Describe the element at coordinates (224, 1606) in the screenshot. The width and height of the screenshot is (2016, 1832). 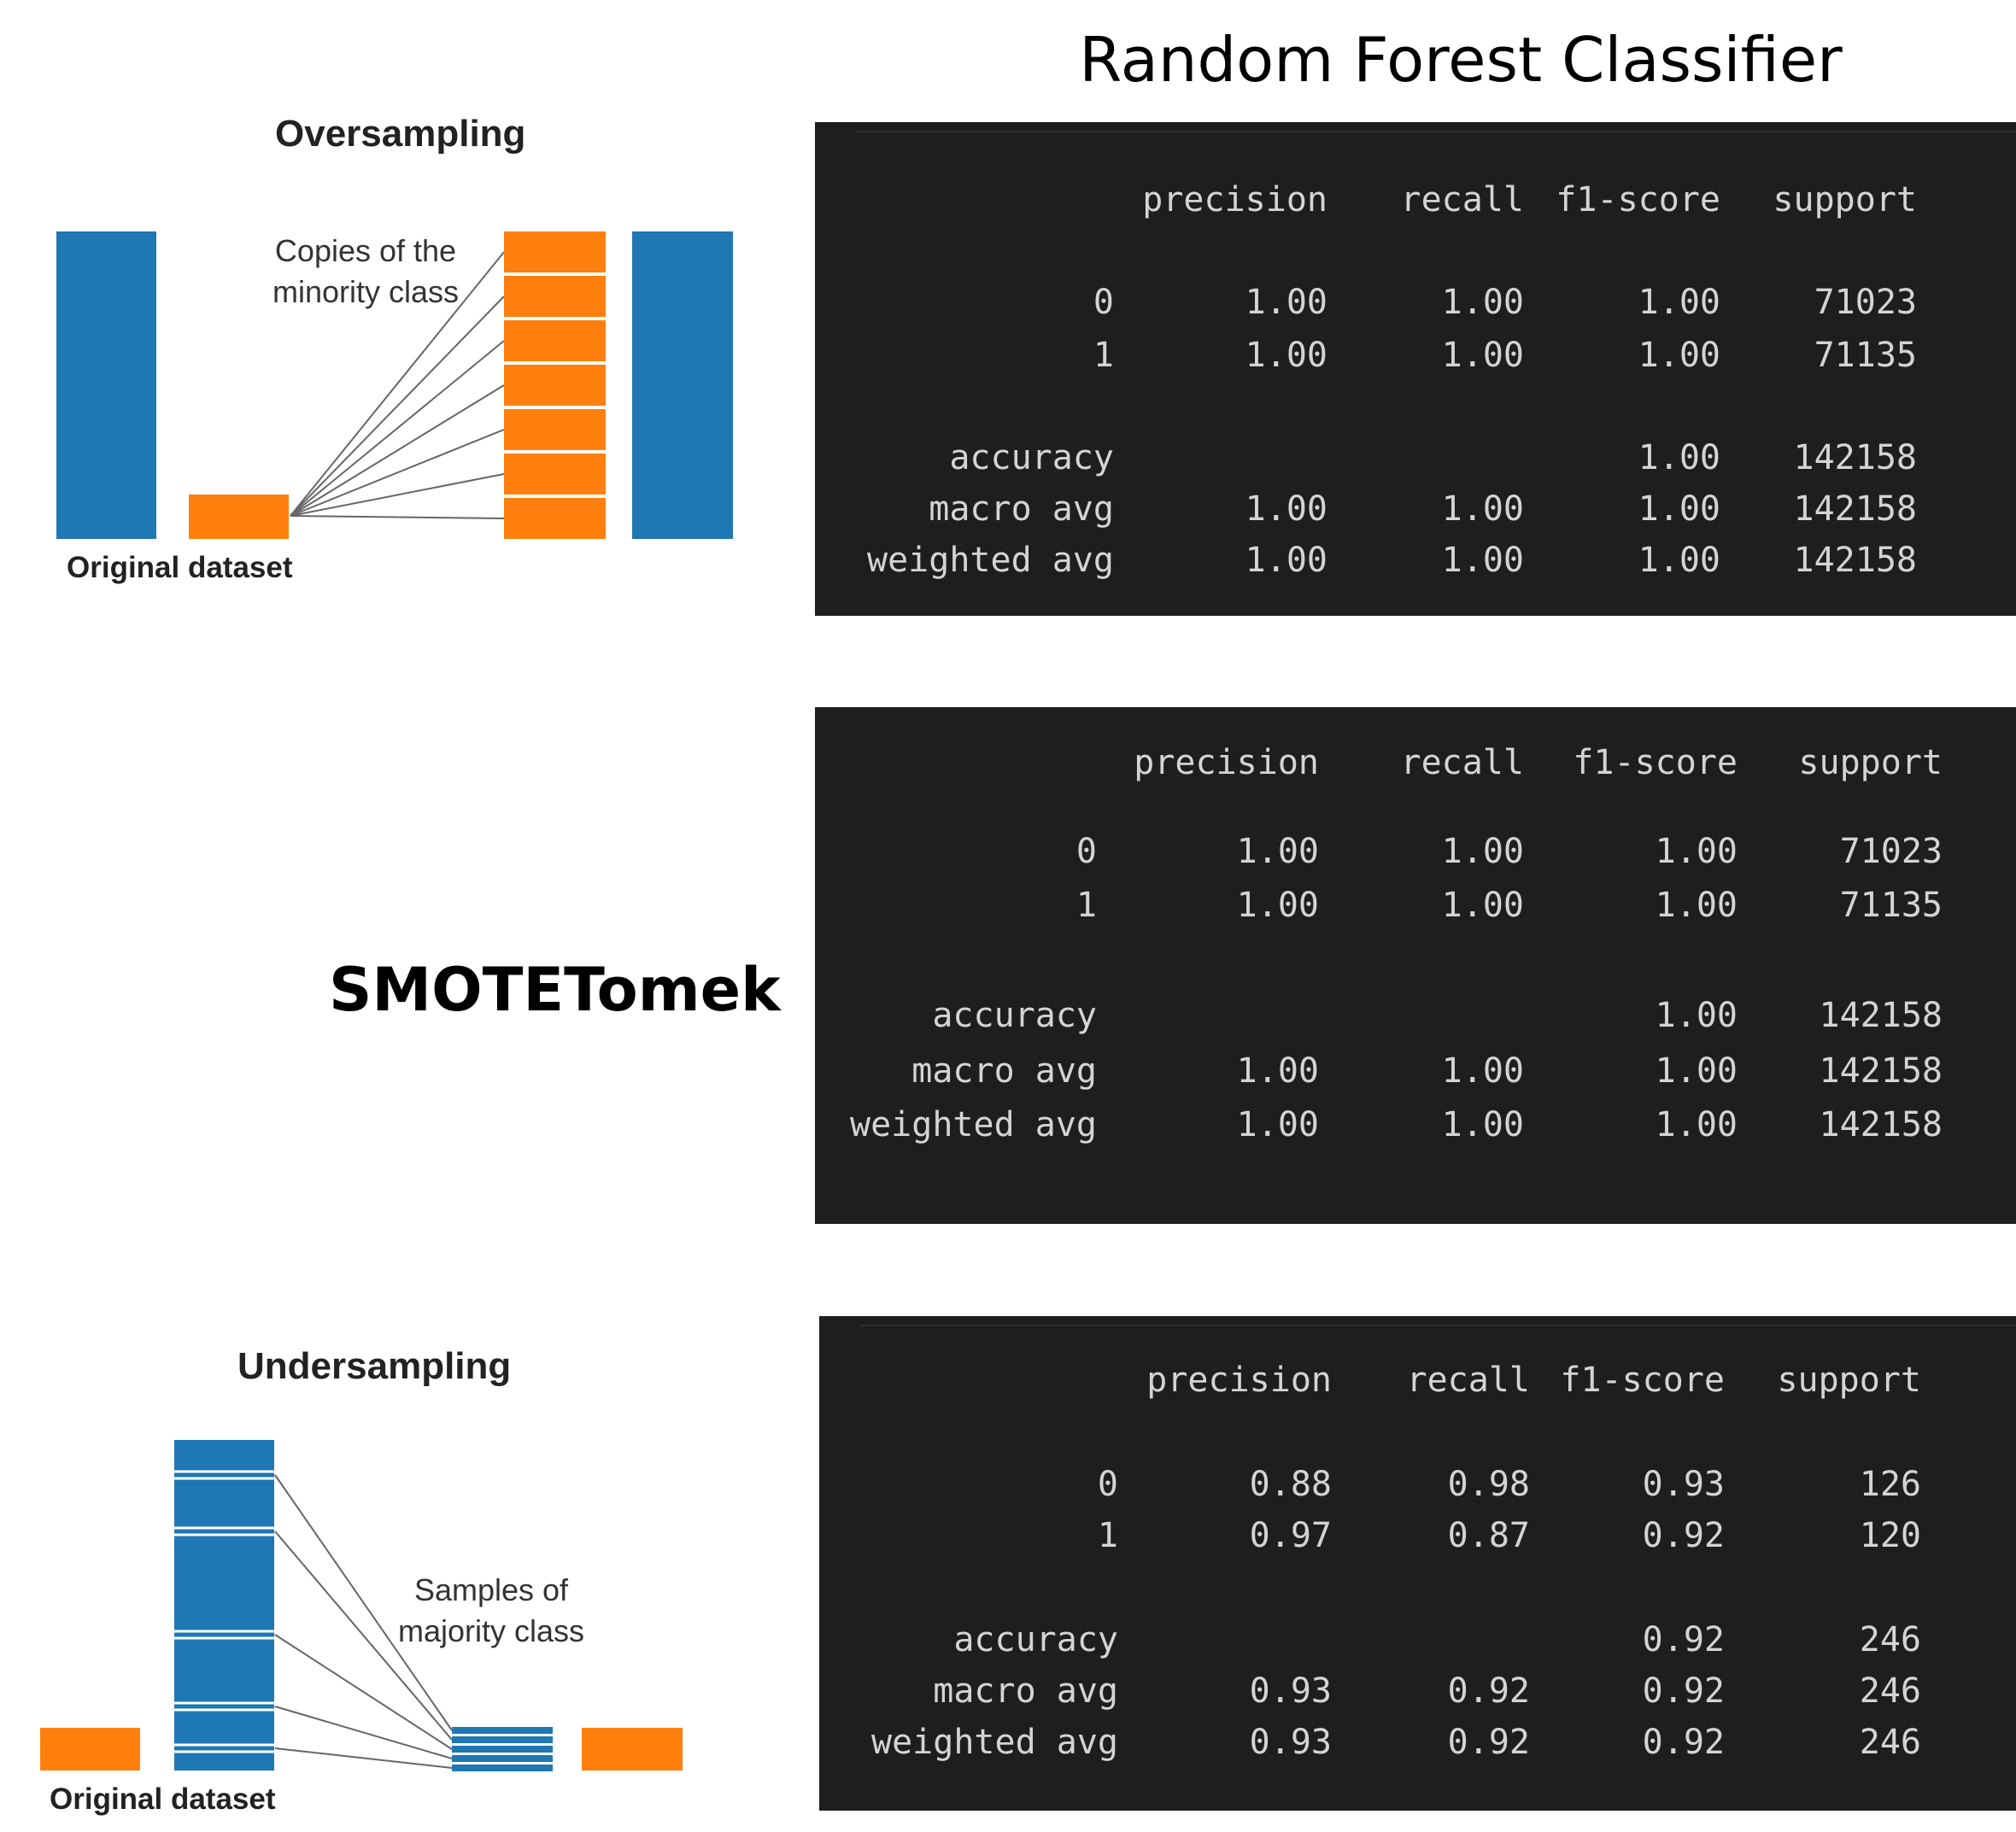
I see `undersampling-original-majority-bar` at that location.